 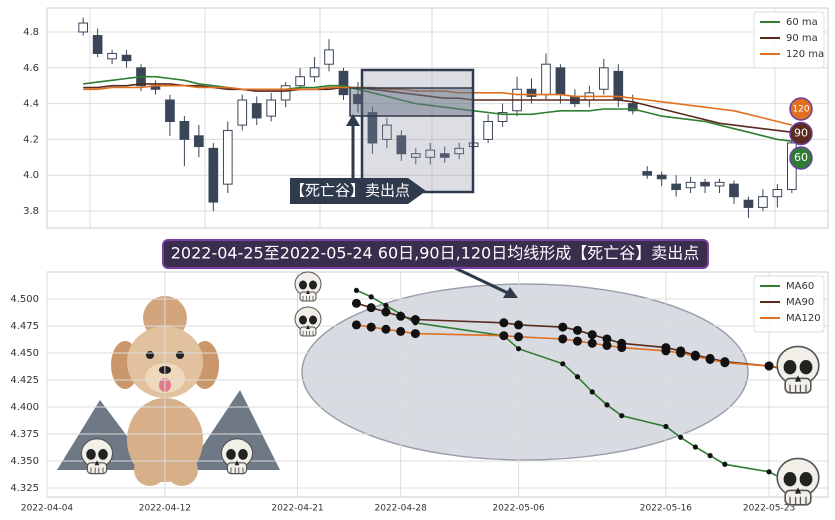 What do you see at coordinates (31, 175) in the screenshot?
I see `y-tick-label: 4.0` at bounding box center [31, 175].